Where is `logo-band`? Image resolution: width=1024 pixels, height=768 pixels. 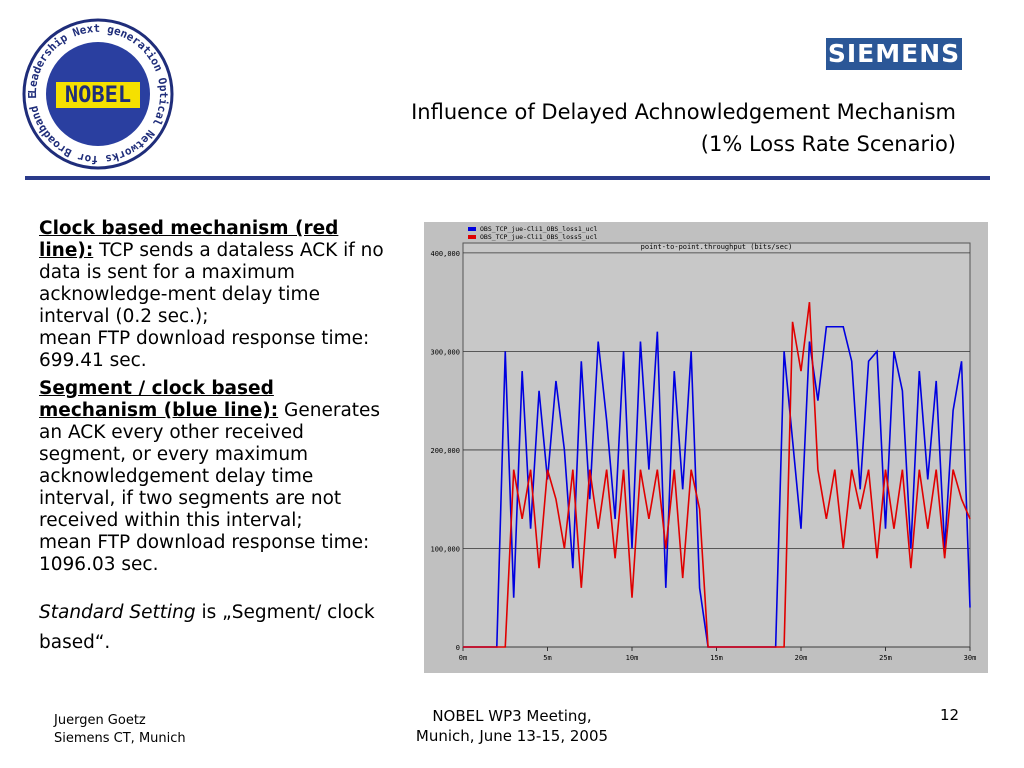
logo-band is located at coordinates (98, 95).